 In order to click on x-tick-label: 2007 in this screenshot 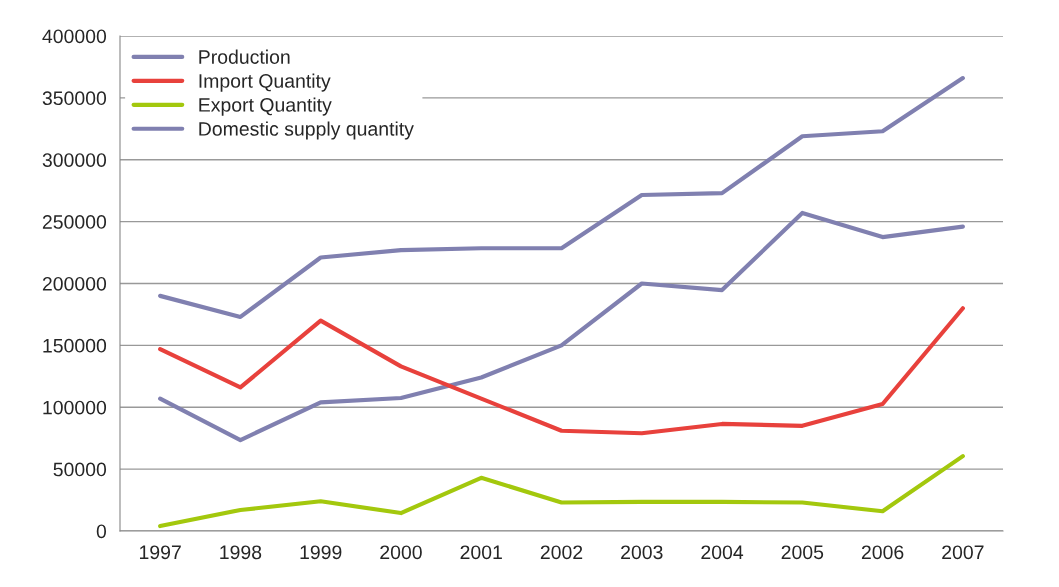, I will do `click(963, 552)`.